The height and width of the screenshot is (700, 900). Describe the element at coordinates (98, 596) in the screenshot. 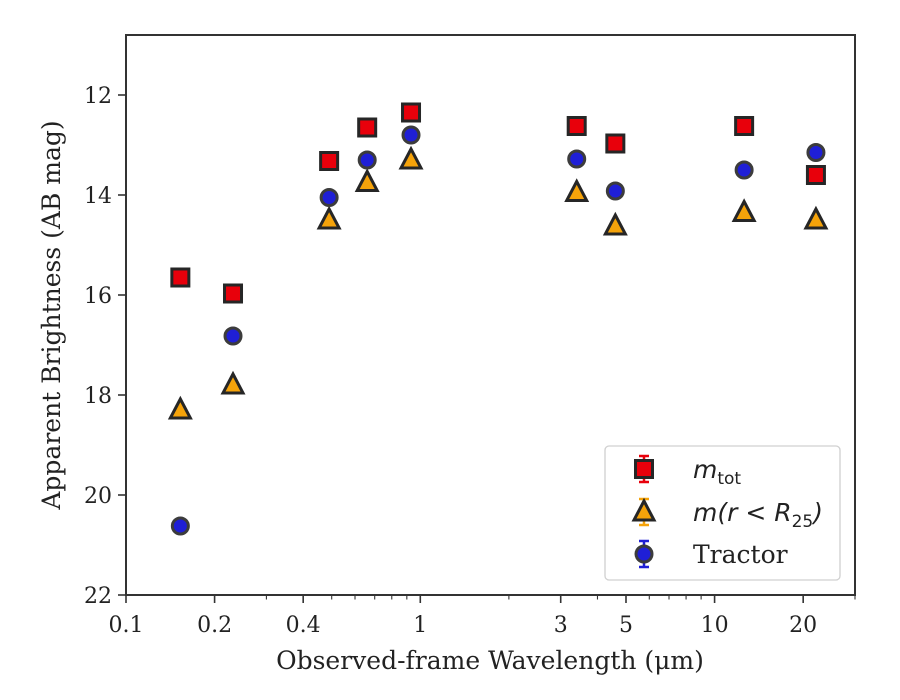

I see `y-tick-label: 22` at that location.